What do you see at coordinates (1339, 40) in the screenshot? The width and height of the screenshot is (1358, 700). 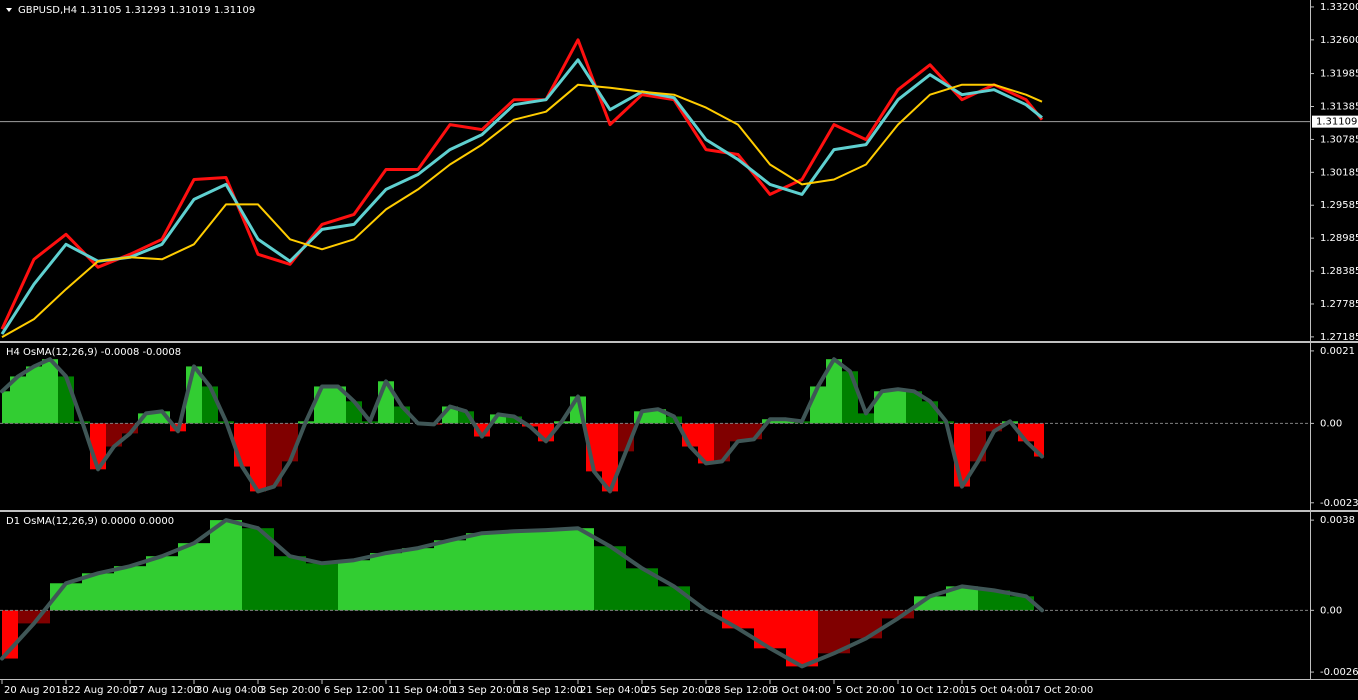 I see `y-tick-label: 1.32600` at bounding box center [1339, 40].